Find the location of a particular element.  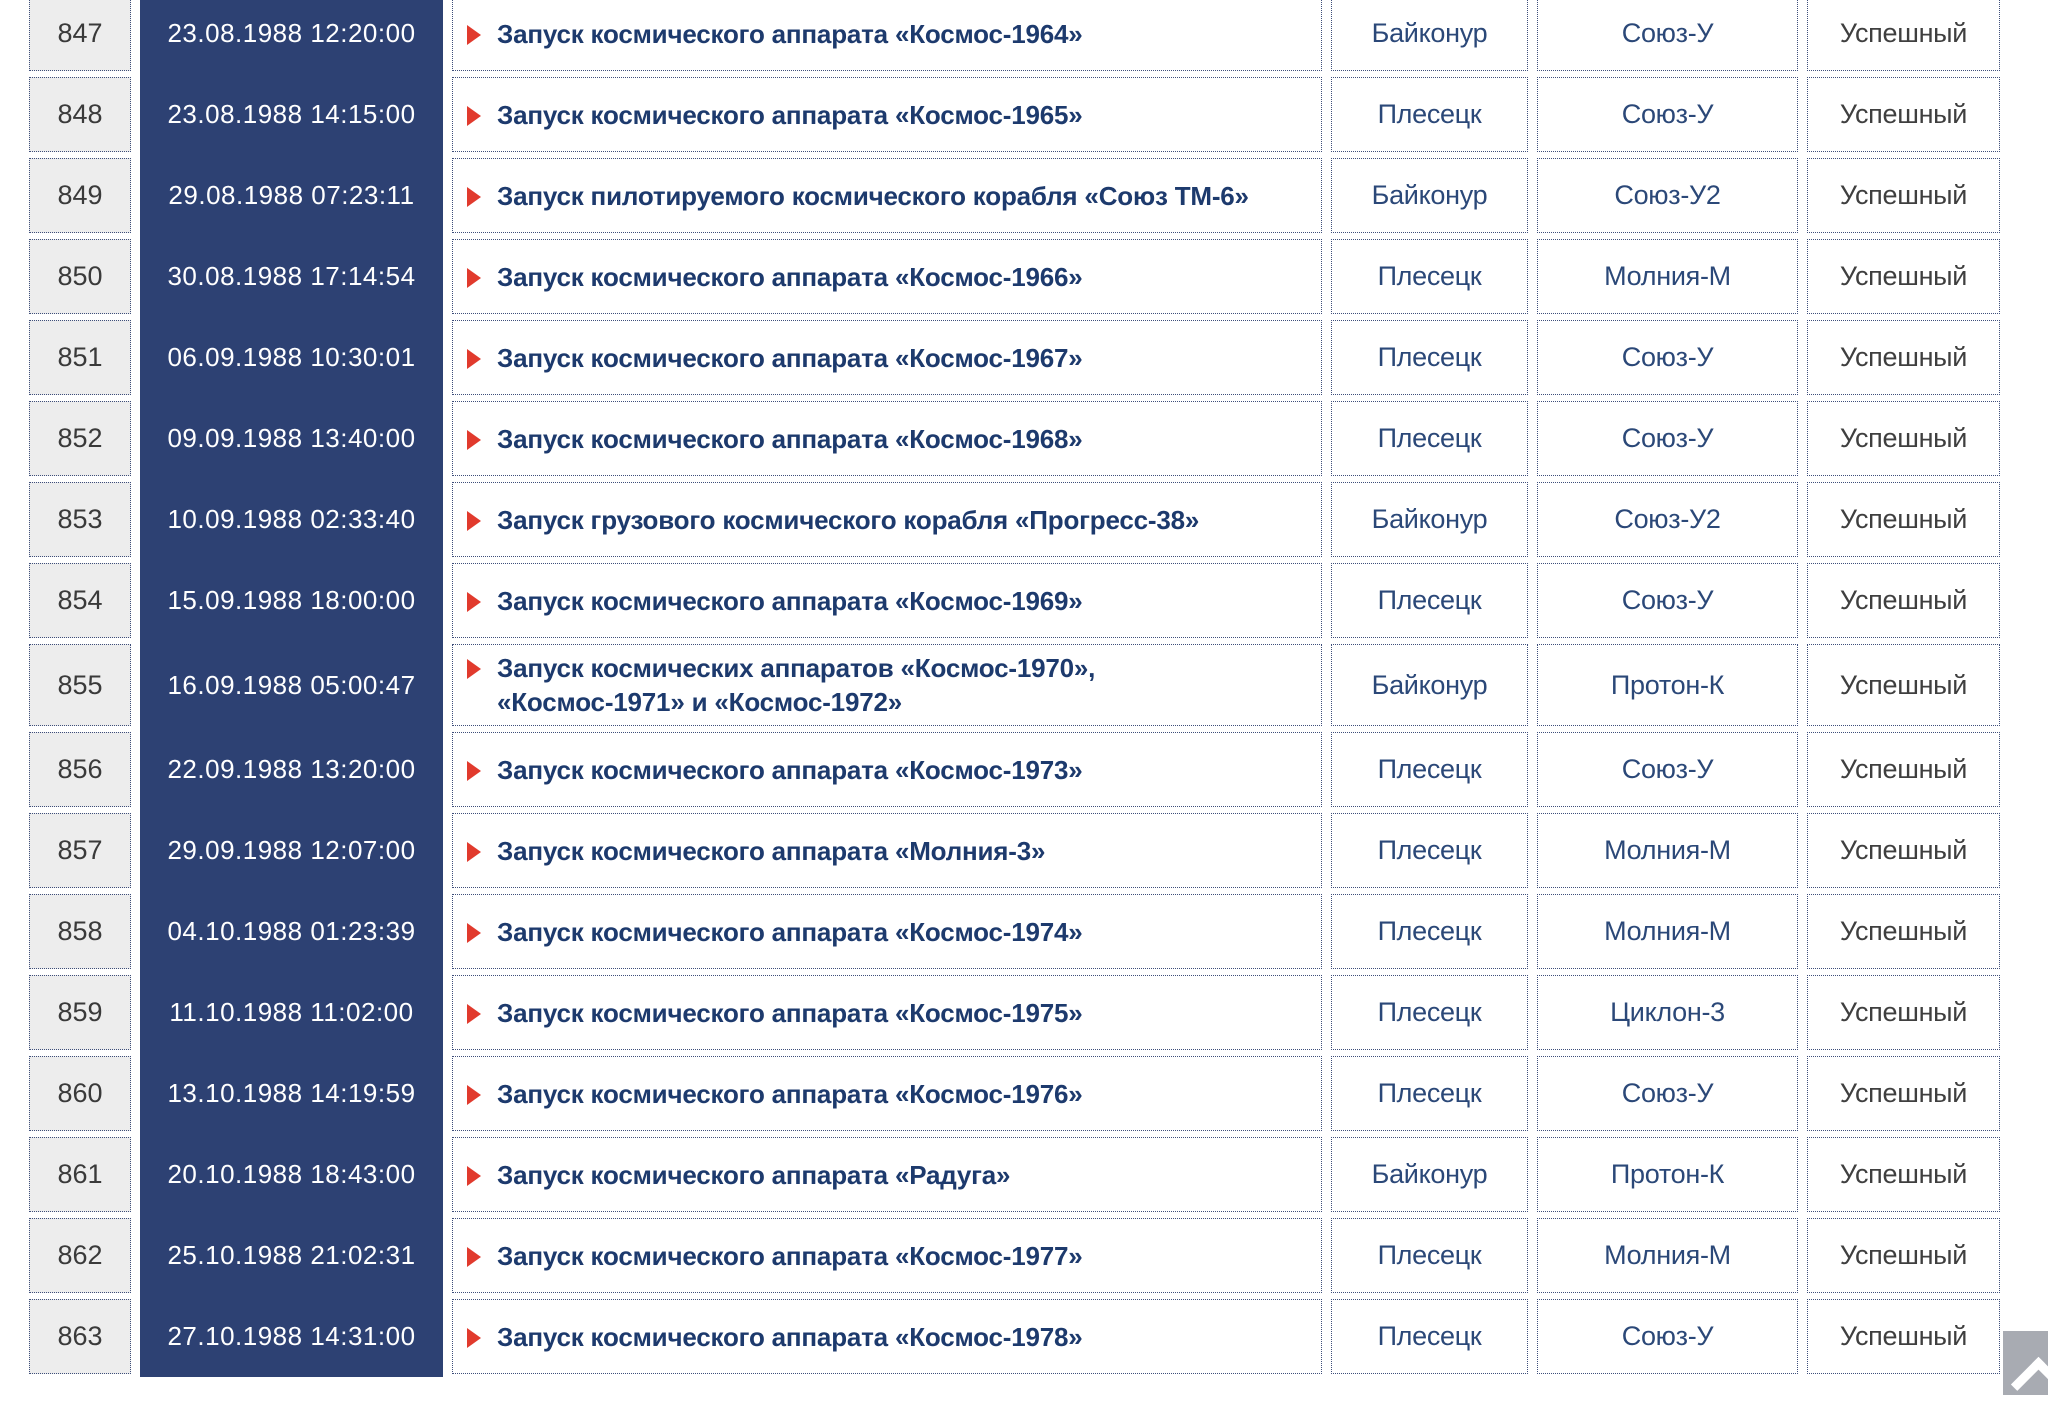

launch-description-wrap: Запуск космического аппарата «Молния-3» is located at coordinates (886, 851).